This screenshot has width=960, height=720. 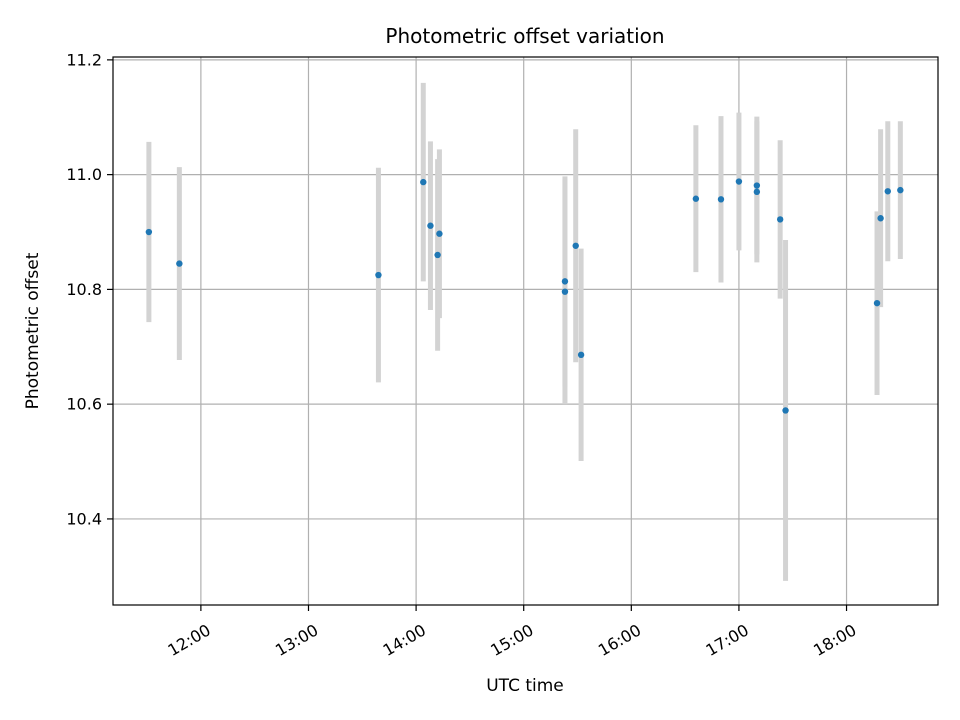 What do you see at coordinates (84, 289) in the screenshot?
I see `y-tick-label: 10.8` at bounding box center [84, 289].